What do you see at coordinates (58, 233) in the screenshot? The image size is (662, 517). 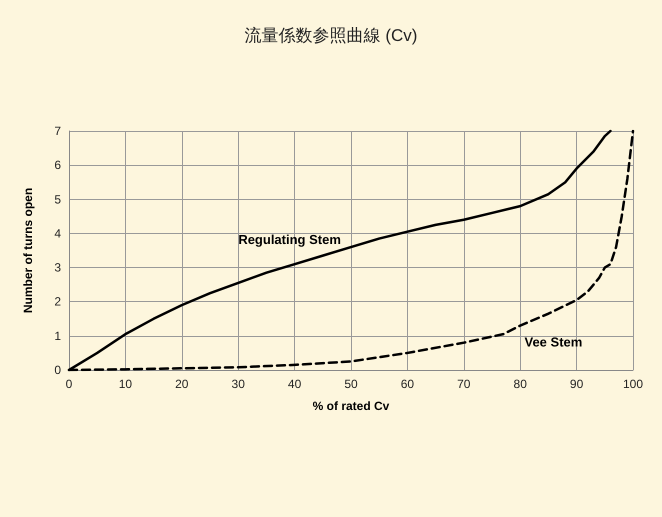 I see `y-tick-label: 4` at bounding box center [58, 233].